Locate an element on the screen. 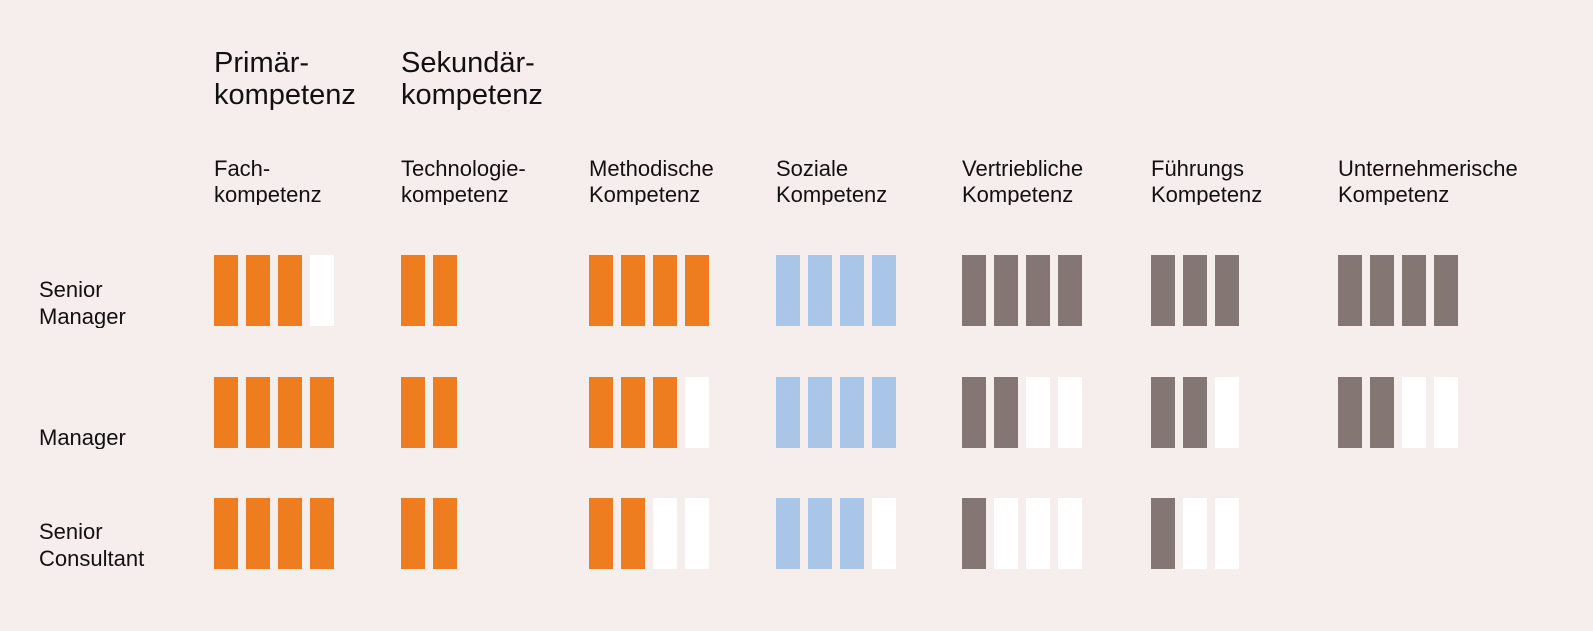 The height and width of the screenshot is (631, 1593). row-label: Senior Consultant is located at coordinates (92, 544).